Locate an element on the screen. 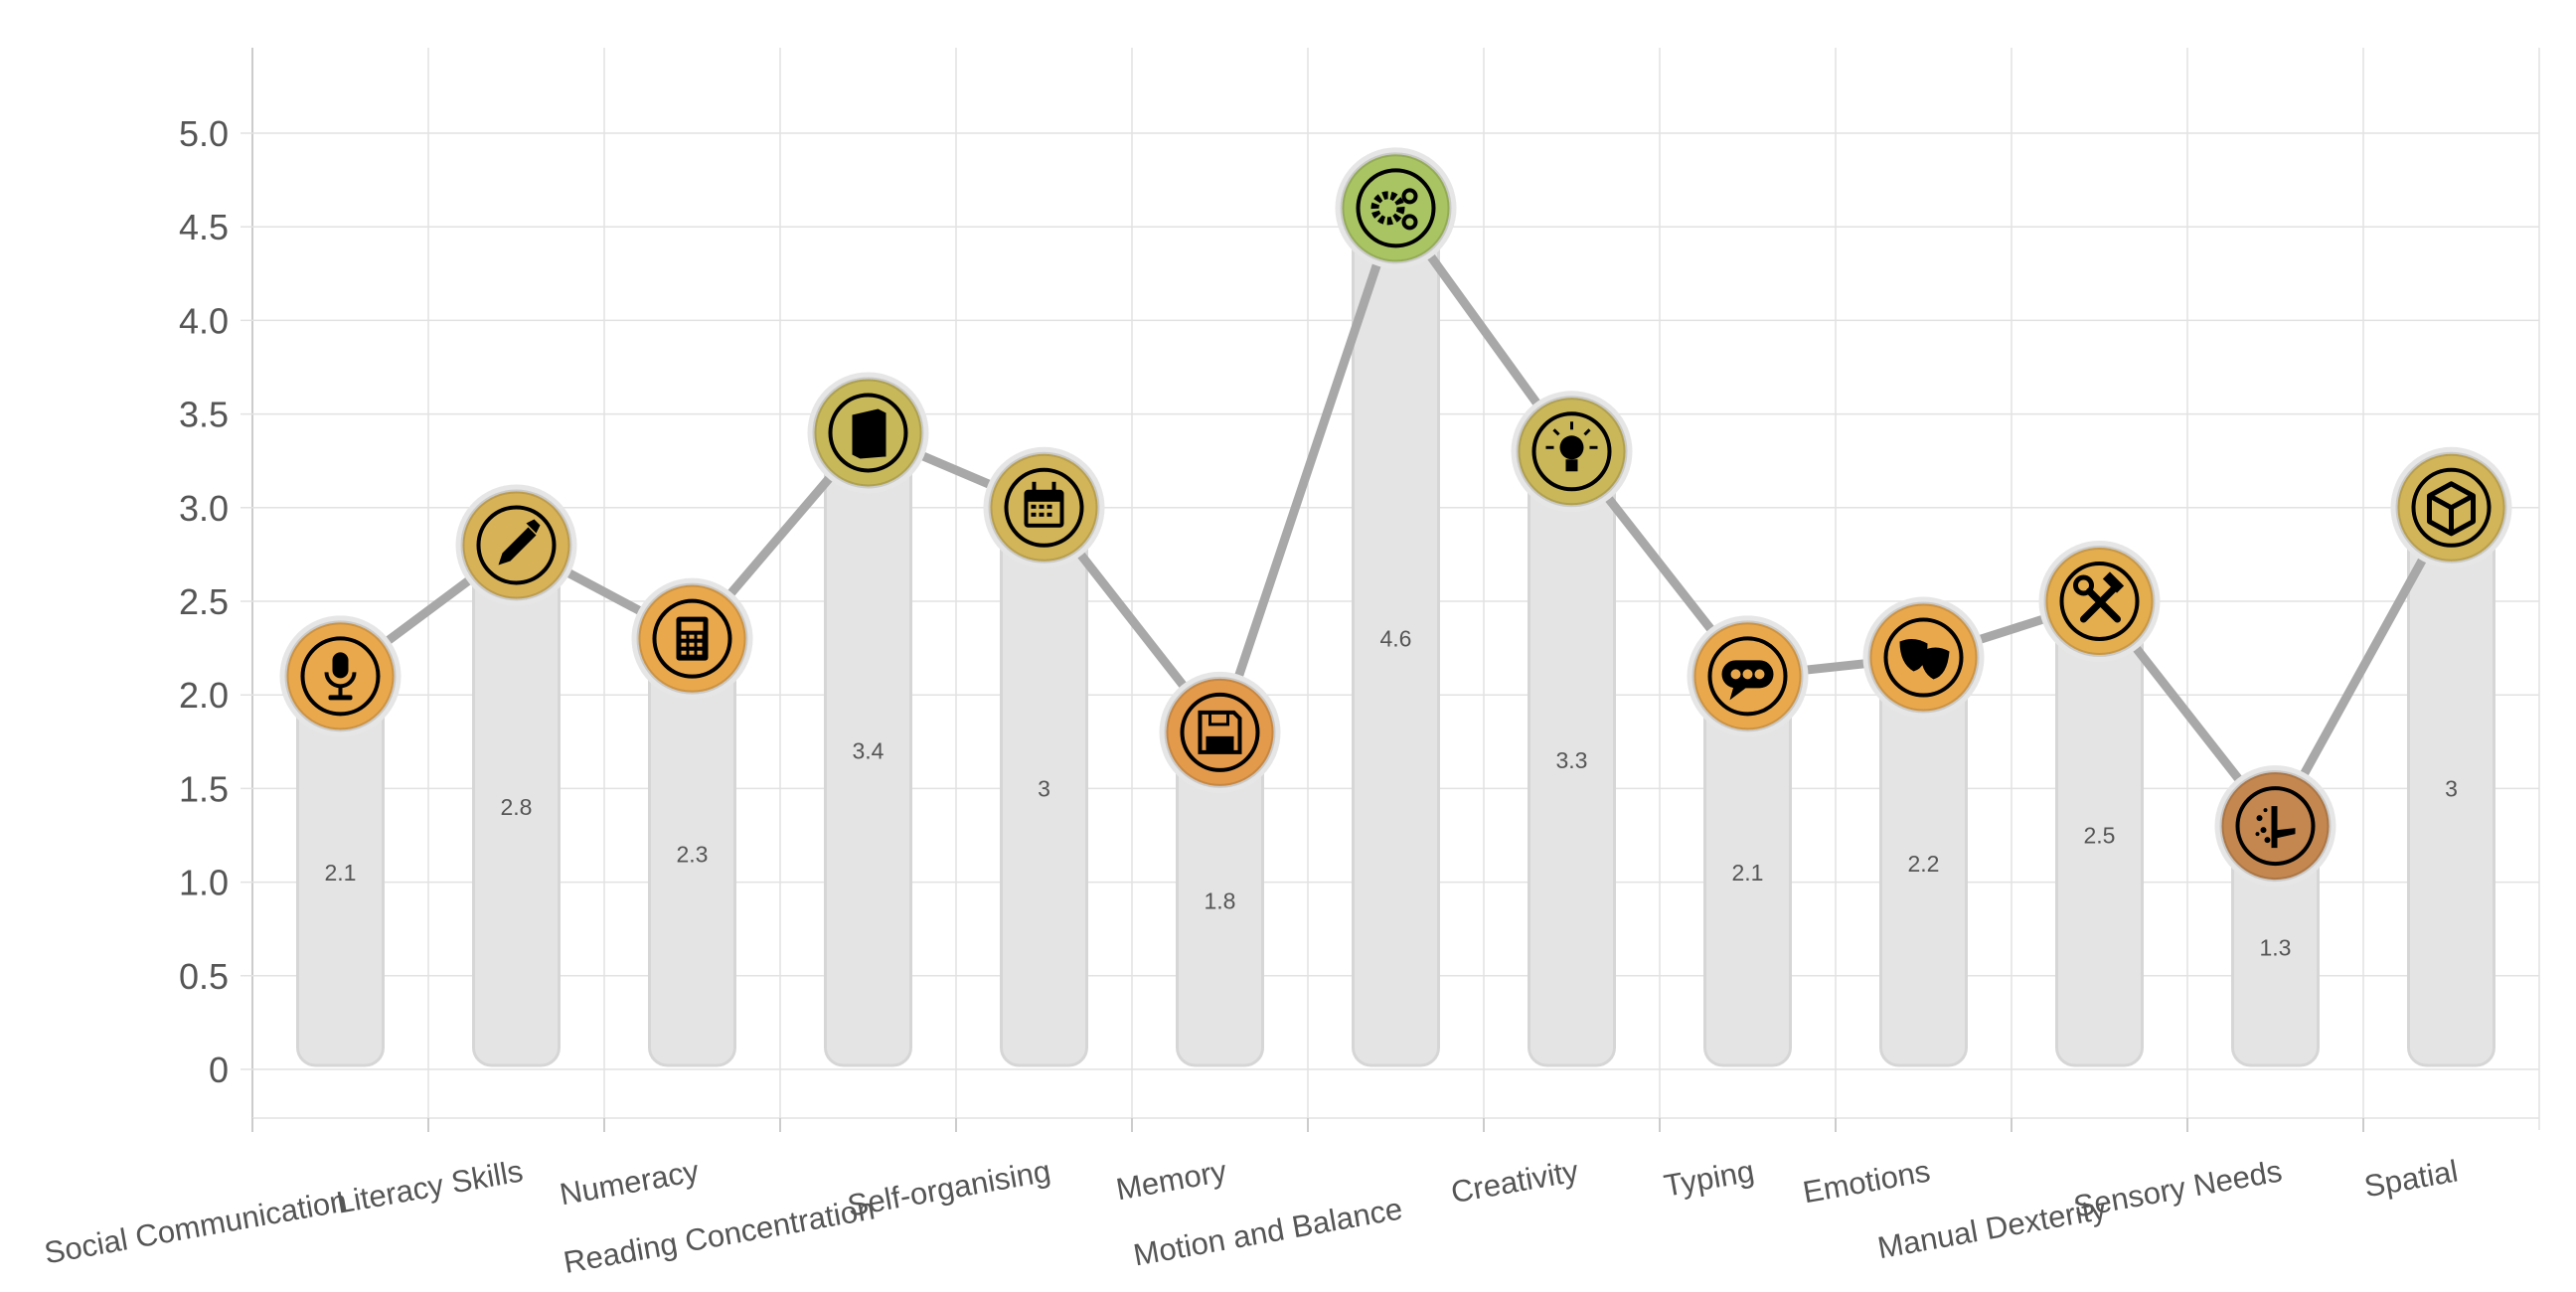 The height and width of the screenshot is (1292, 2576). y-axis: 0 0.5 1.0 1.5 2.0 2.5 3.0 3.5 4.0 4.5 5.0 is located at coordinates (204, 601).